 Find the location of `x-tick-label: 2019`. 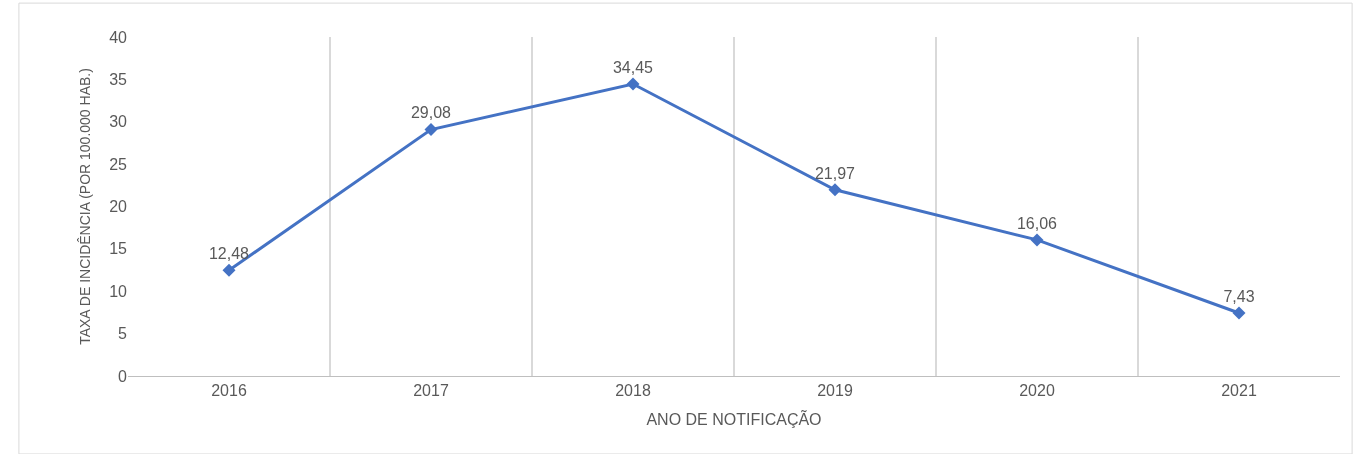

x-tick-label: 2019 is located at coordinates (835, 391).